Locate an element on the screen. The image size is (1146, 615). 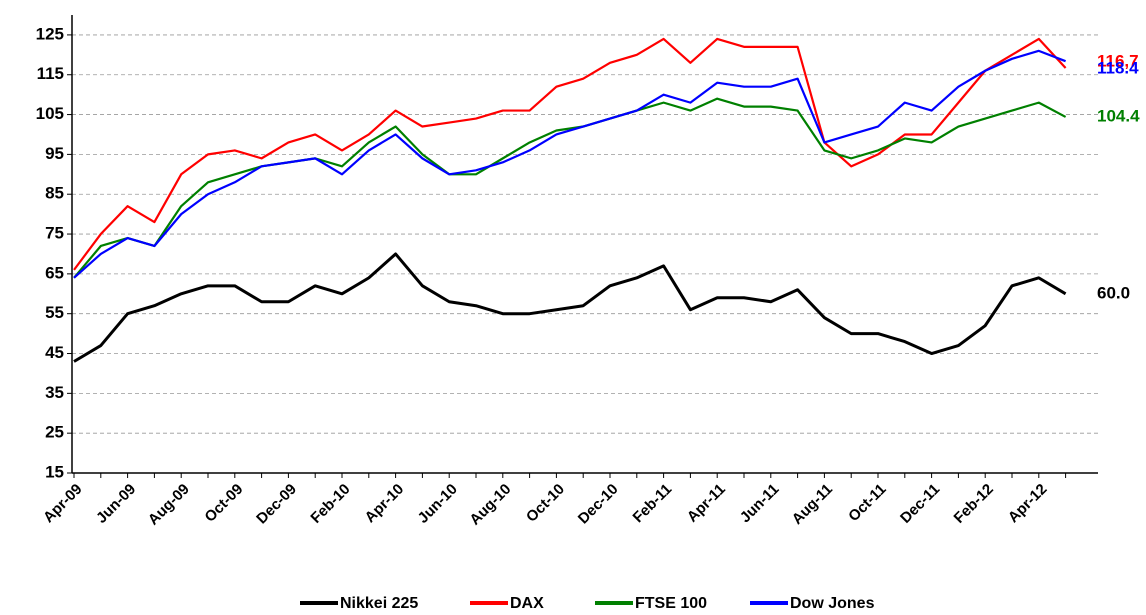
x-tick-label: Oct-11 is located at coordinates (867, 503).